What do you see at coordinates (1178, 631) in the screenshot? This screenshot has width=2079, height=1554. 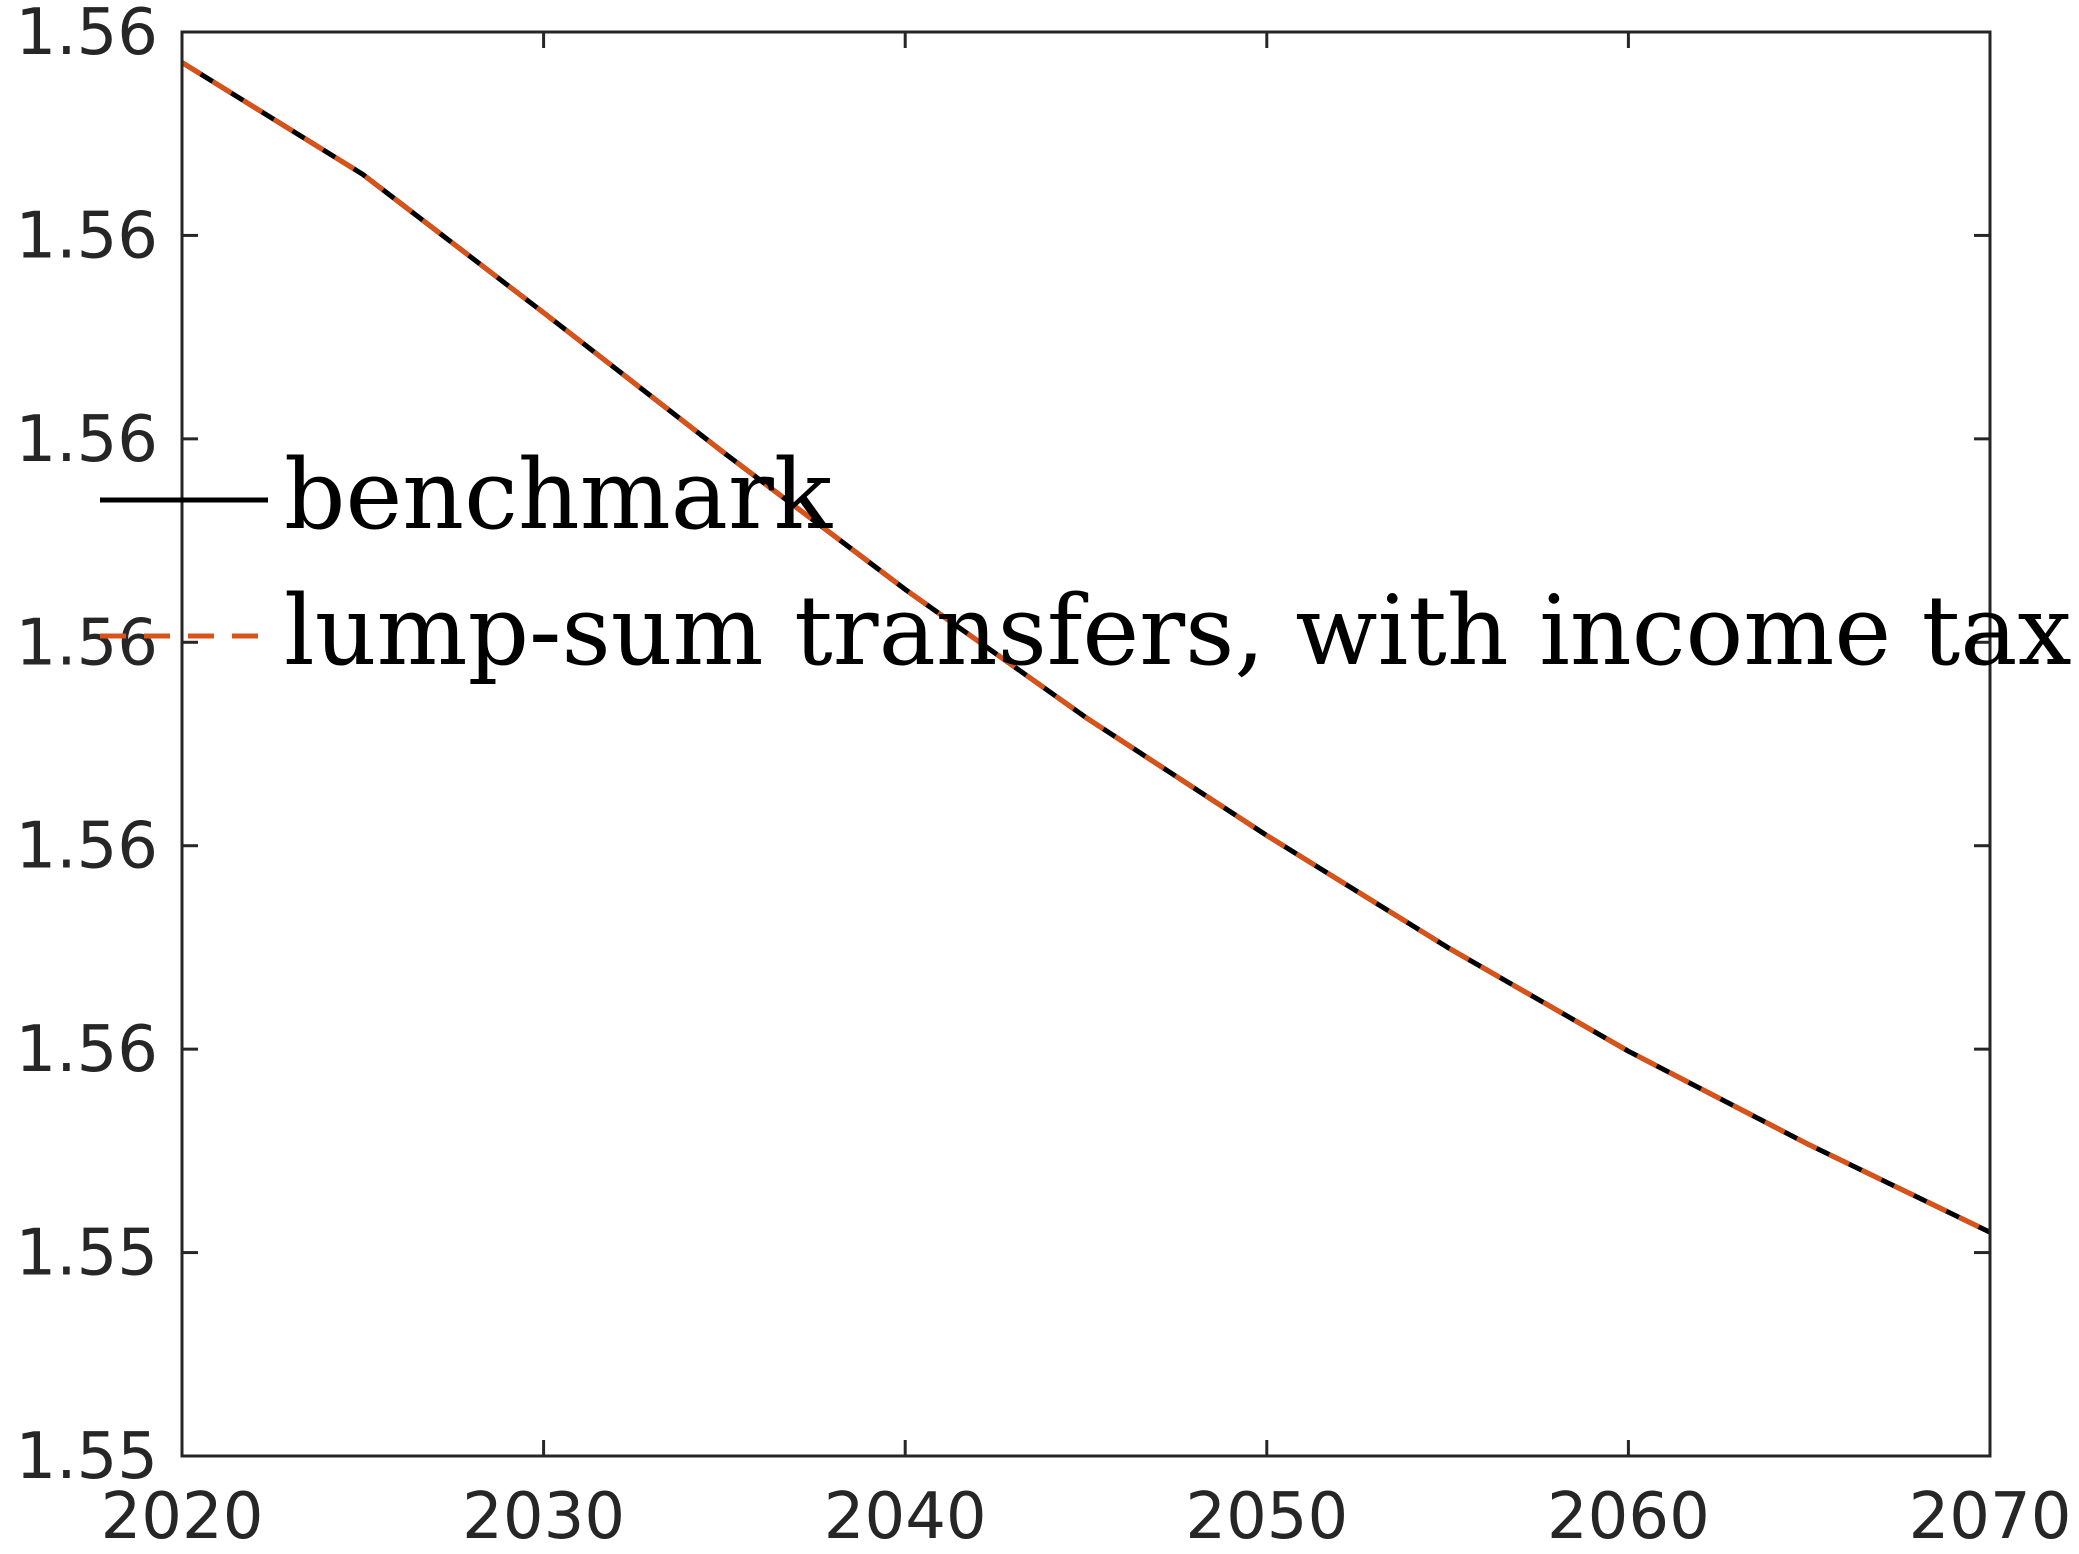 I see `legend-label-2: lump-sum transfers, with income tax` at bounding box center [1178, 631].